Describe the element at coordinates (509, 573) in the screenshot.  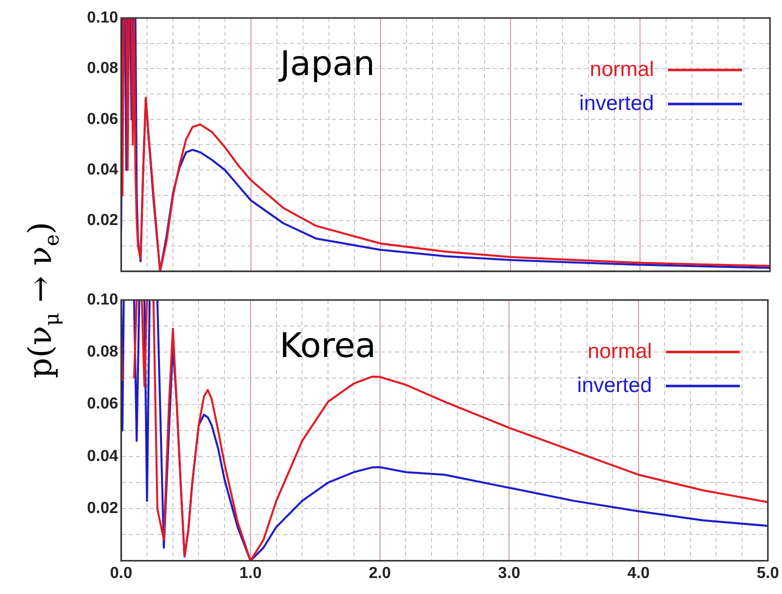
I see `x-tick-label: 3.0` at that location.